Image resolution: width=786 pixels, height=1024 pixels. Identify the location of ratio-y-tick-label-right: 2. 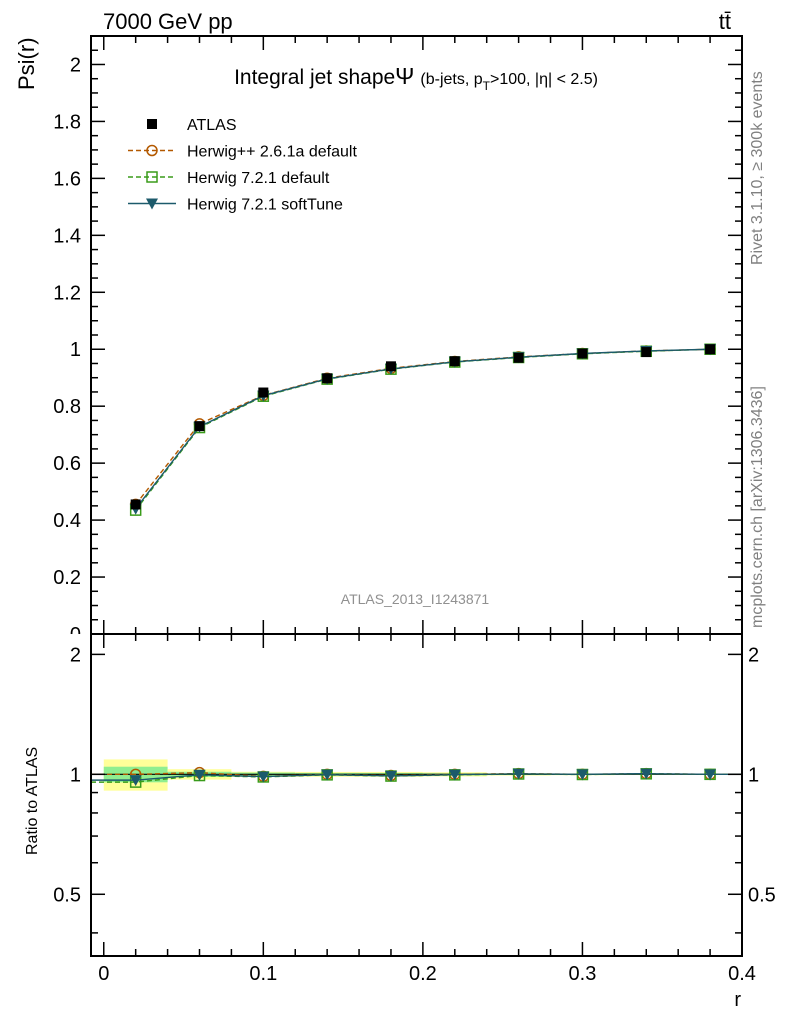
(753, 655).